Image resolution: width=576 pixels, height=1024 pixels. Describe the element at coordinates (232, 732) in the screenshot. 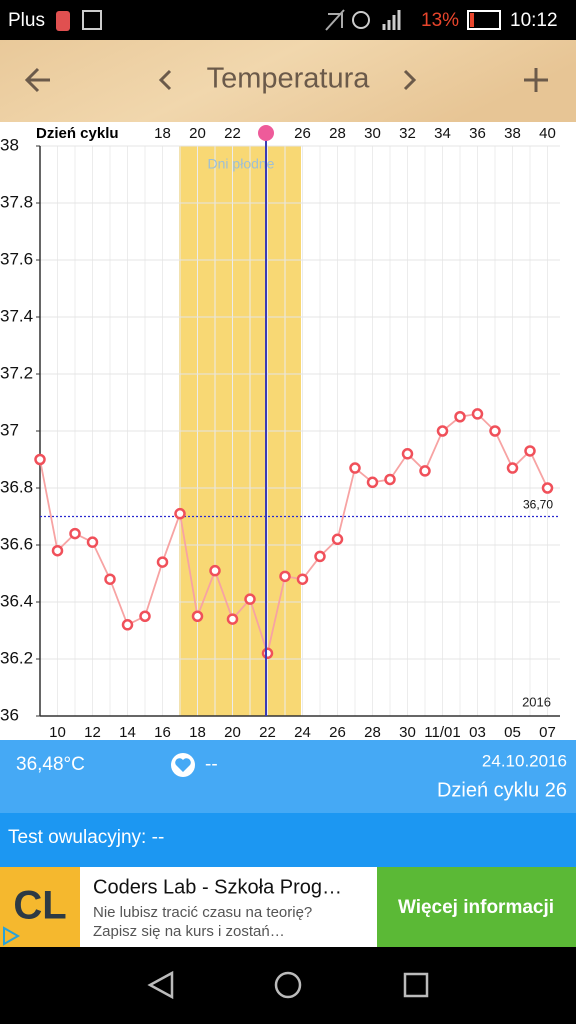

I see `x-tick-label: 20` at that location.